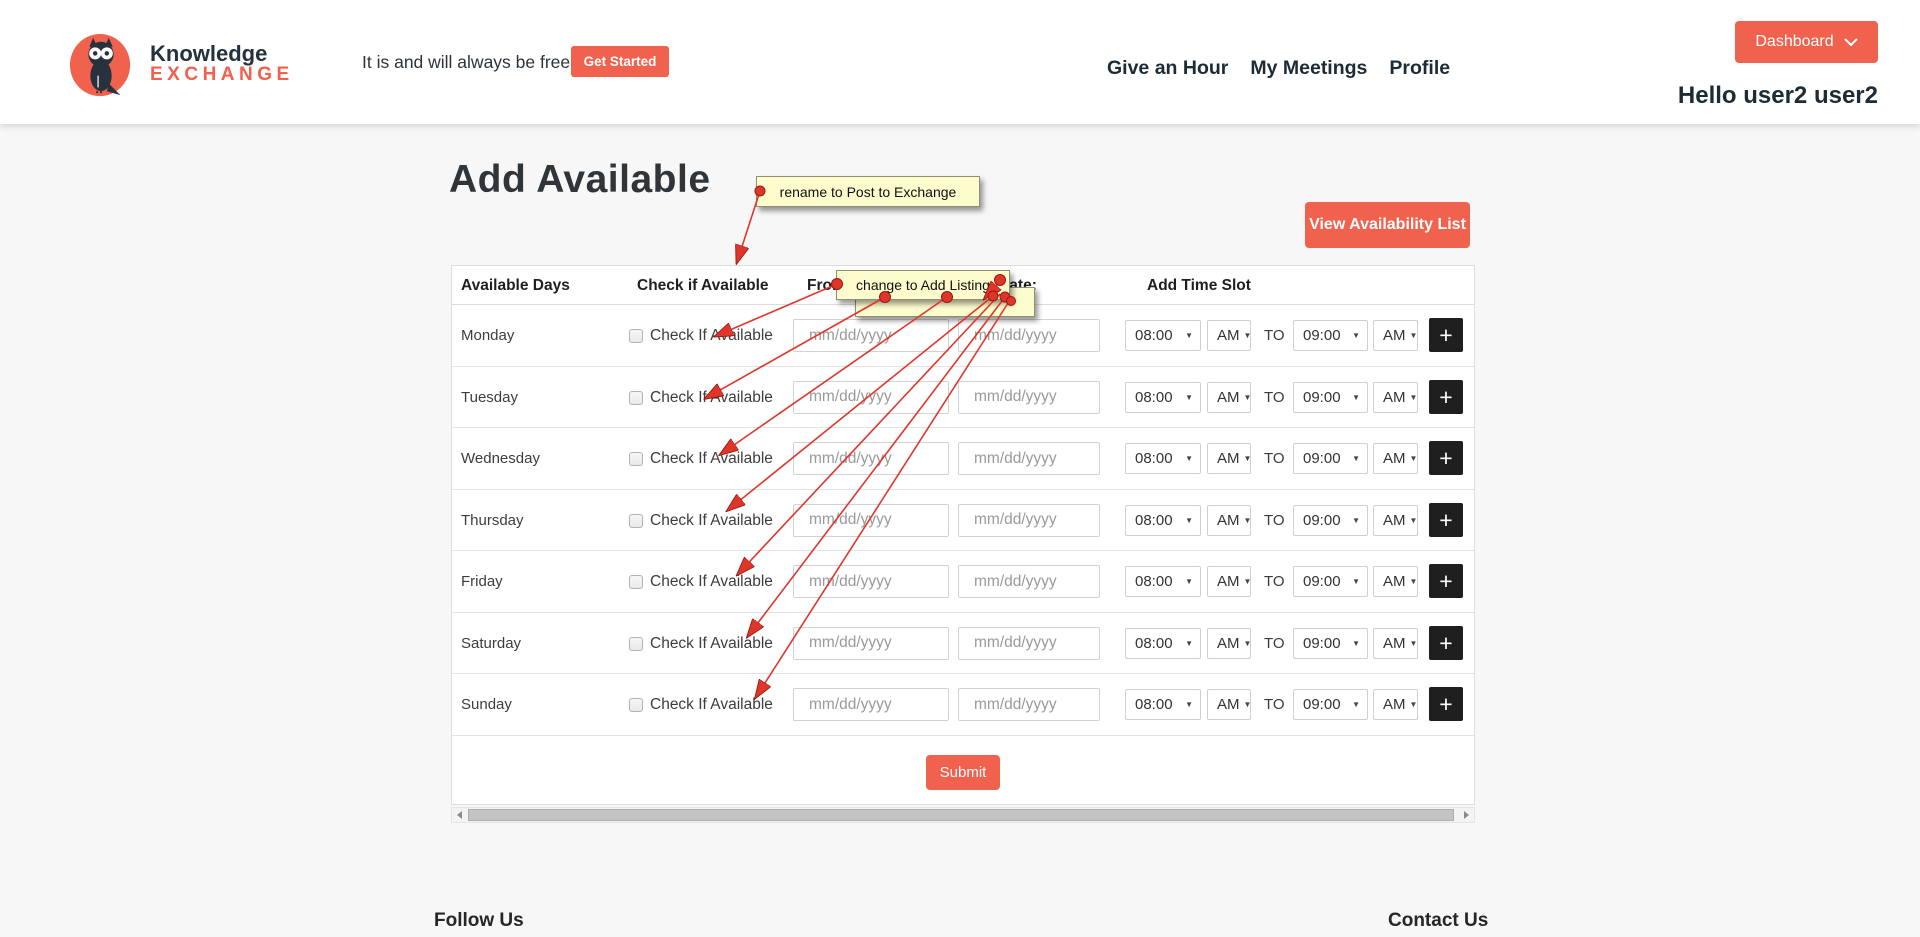 The image size is (1920, 937). What do you see at coordinates (183, 68) in the screenshot?
I see `logo: Knowledge EXCHANGE` at bounding box center [183, 68].